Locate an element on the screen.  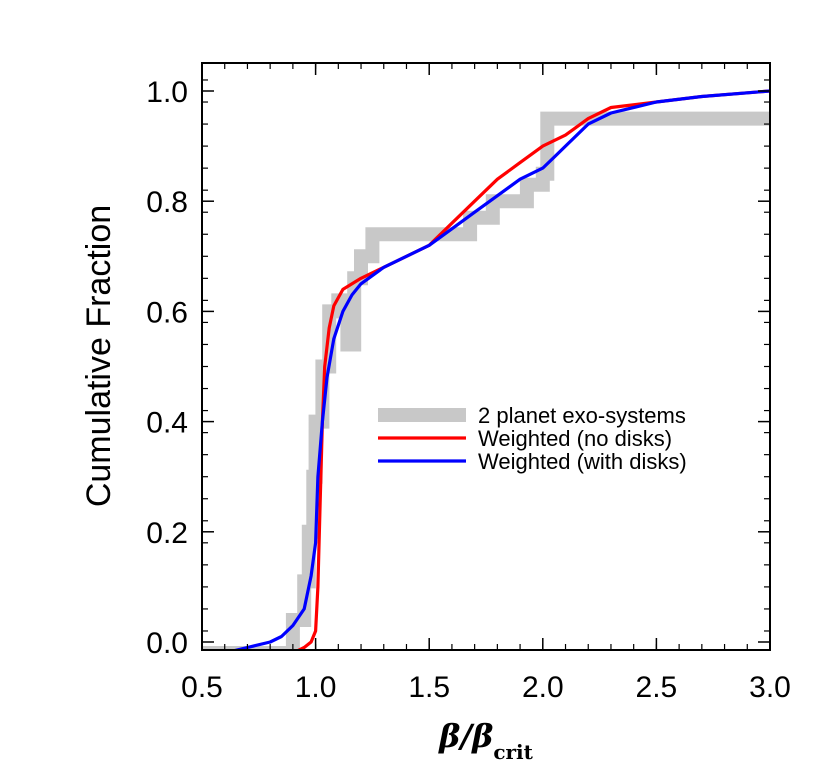
y-tick-label: 0.4 is located at coordinates (167, 423).